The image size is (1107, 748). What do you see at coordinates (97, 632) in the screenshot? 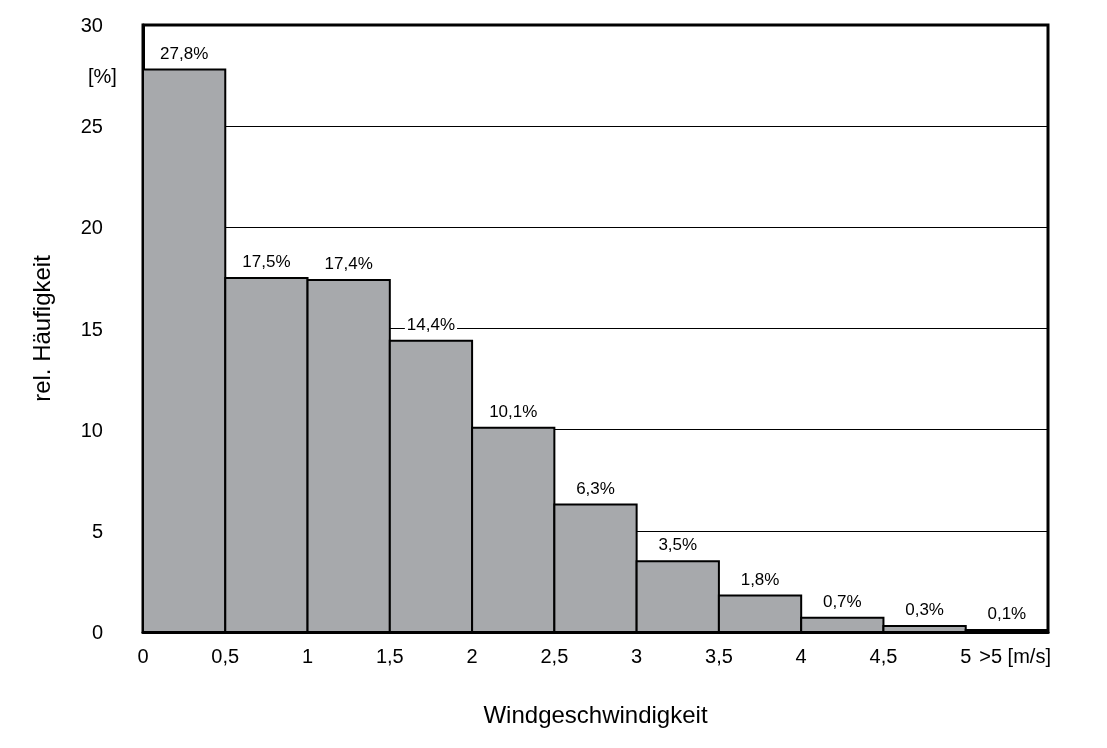
I see `y-tick-label: 0` at bounding box center [97, 632].